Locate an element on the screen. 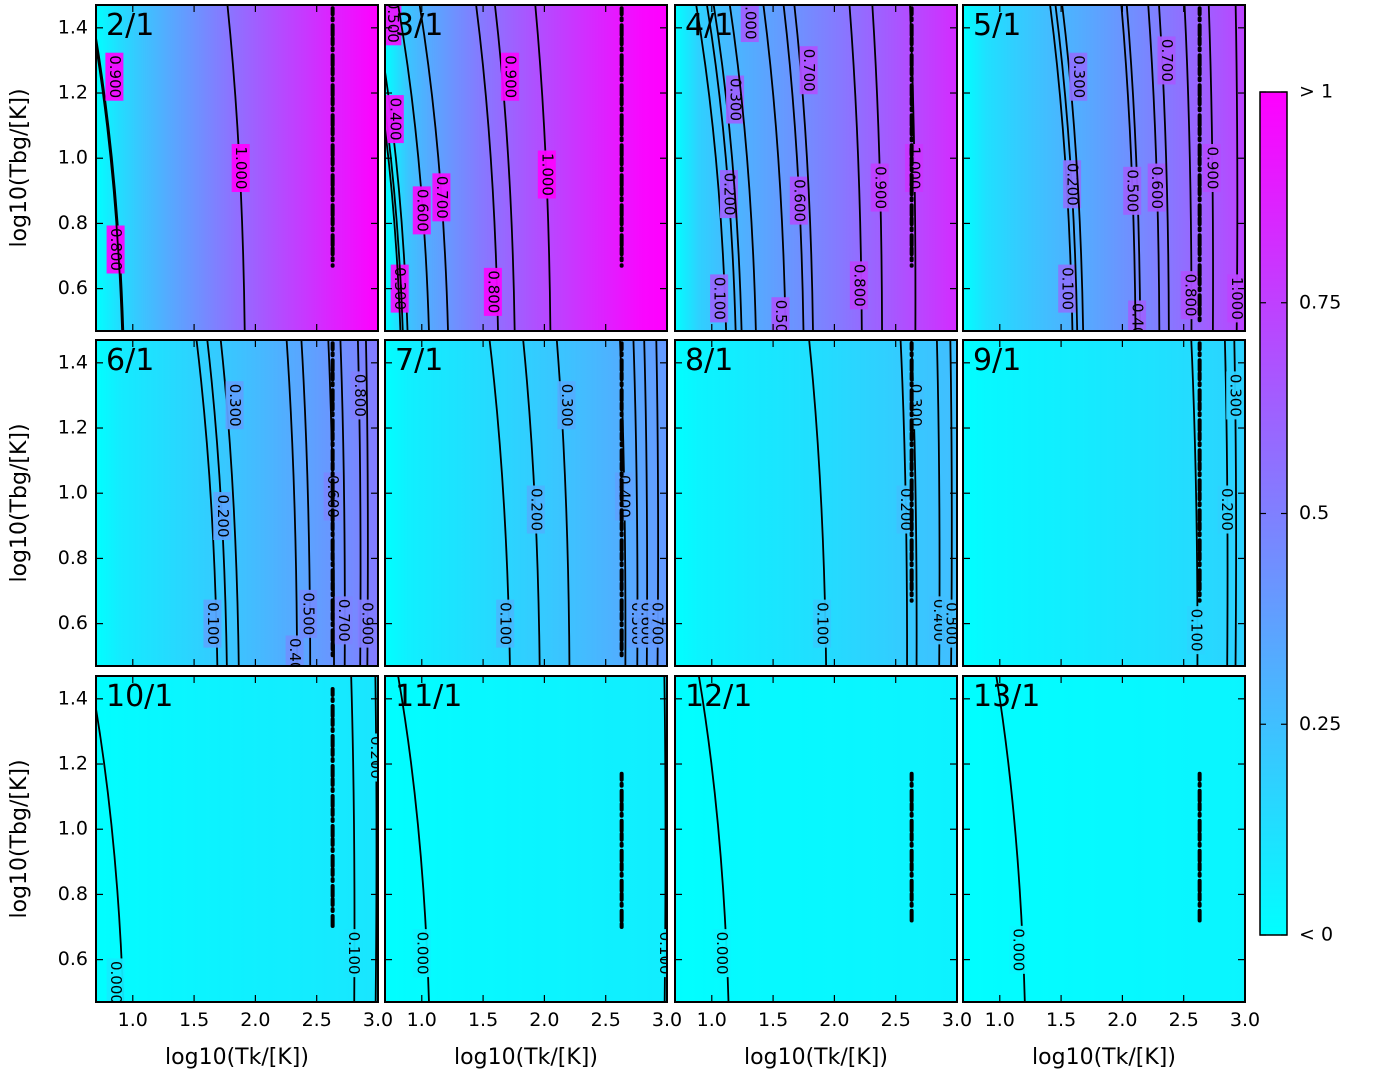 The image size is (1375, 1085). y-axis-title: log10(Tbg/[K]) is located at coordinates (19, 167).